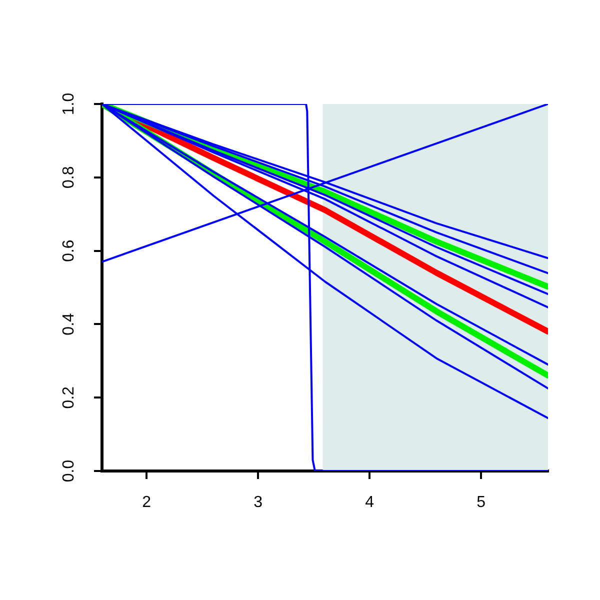 This screenshot has height=600, width=600. What do you see at coordinates (69, 177) in the screenshot?
I see `y-tick-label: 0.8` at bounding box center [69, 177].